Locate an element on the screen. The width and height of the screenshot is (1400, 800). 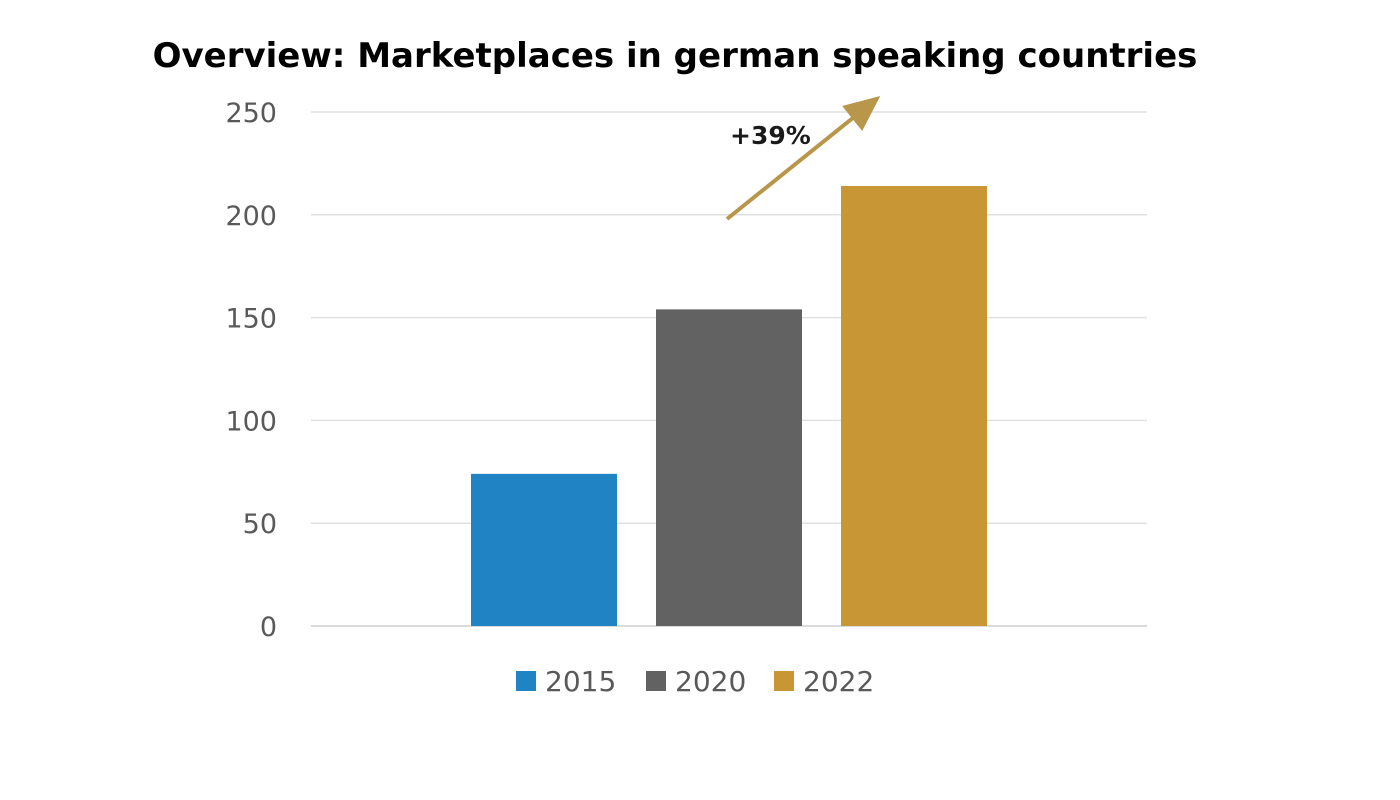
bar-2020 is located at coordinates (729, 467).